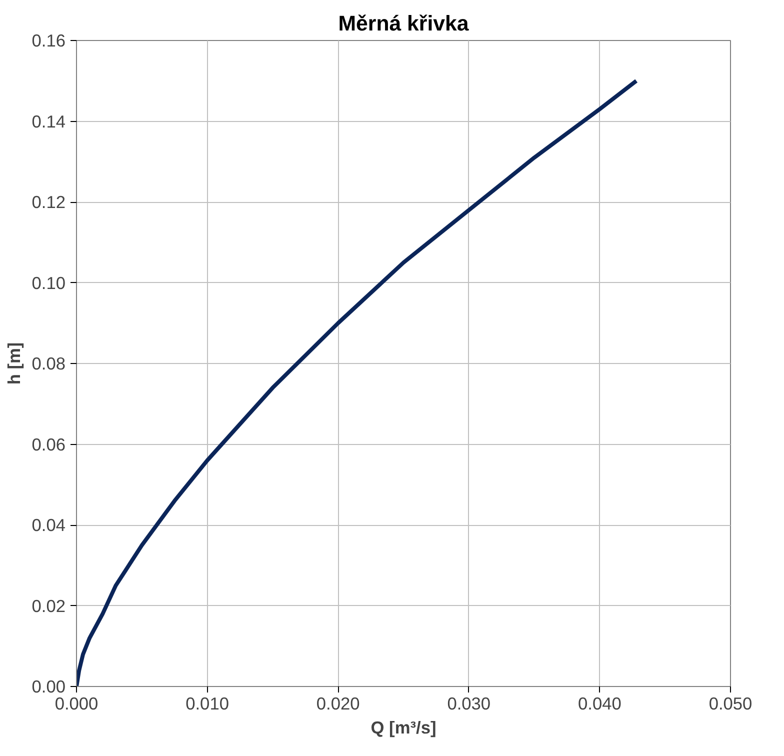 This screenshot has width=784, height=756. Describe the element at coordinates (49, 121) in the screenshot. I see `y-tick-label: 0.14` at that location.